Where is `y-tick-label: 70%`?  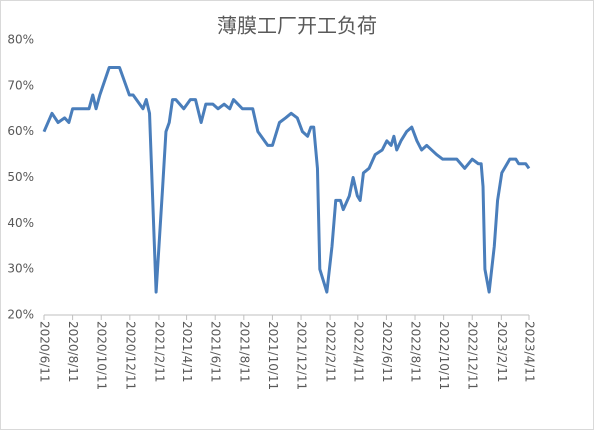
y-tick-label: 70% is located at coordinates (20, 85).